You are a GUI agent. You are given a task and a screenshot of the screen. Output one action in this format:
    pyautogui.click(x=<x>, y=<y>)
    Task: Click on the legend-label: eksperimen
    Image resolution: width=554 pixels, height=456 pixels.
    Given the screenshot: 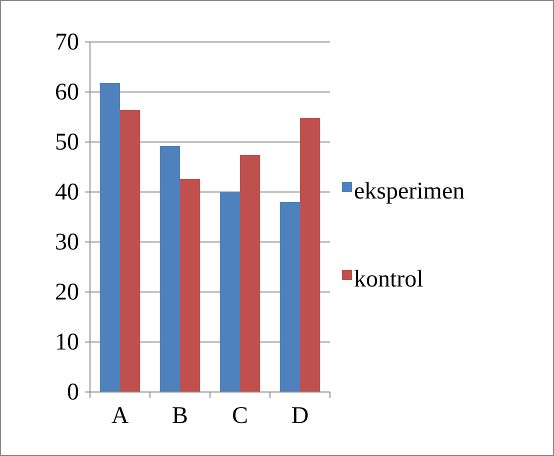 What is the action you would take?
    pyautogui.click(x=409, y=191)
    